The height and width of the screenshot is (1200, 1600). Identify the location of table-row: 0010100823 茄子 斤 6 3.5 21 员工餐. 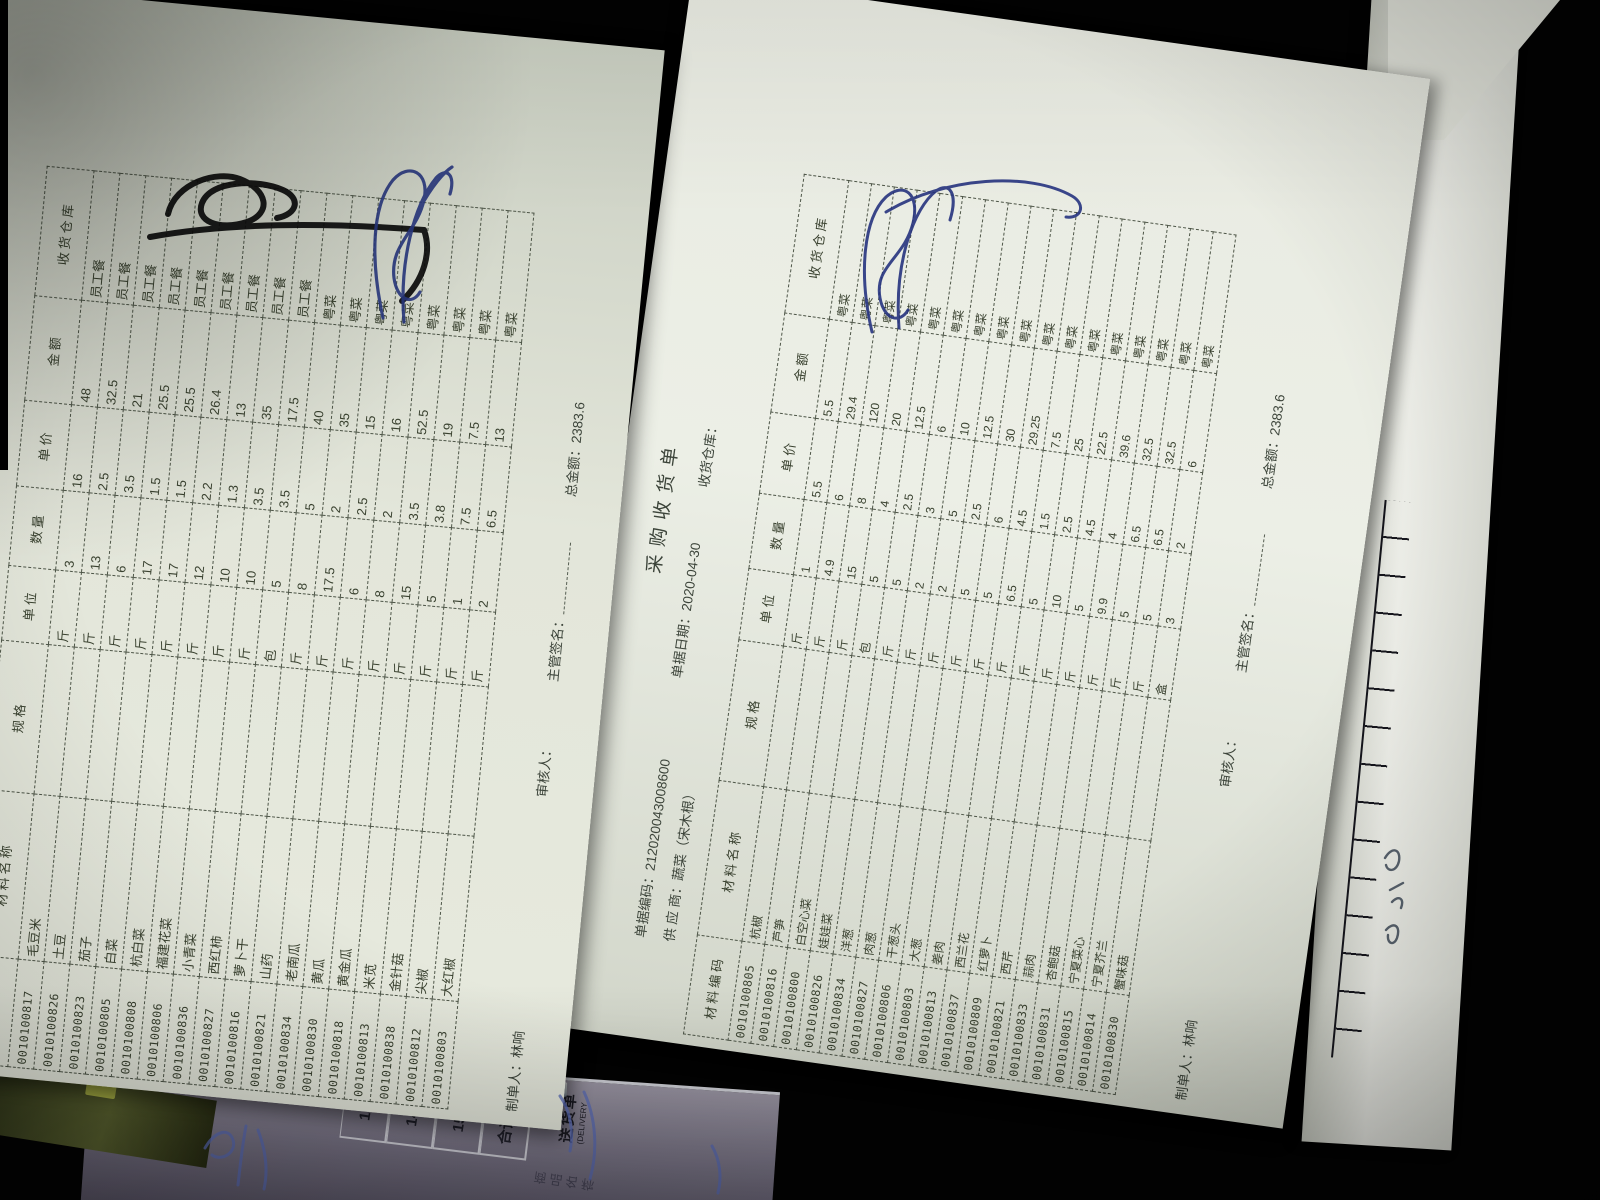
(115, 625).